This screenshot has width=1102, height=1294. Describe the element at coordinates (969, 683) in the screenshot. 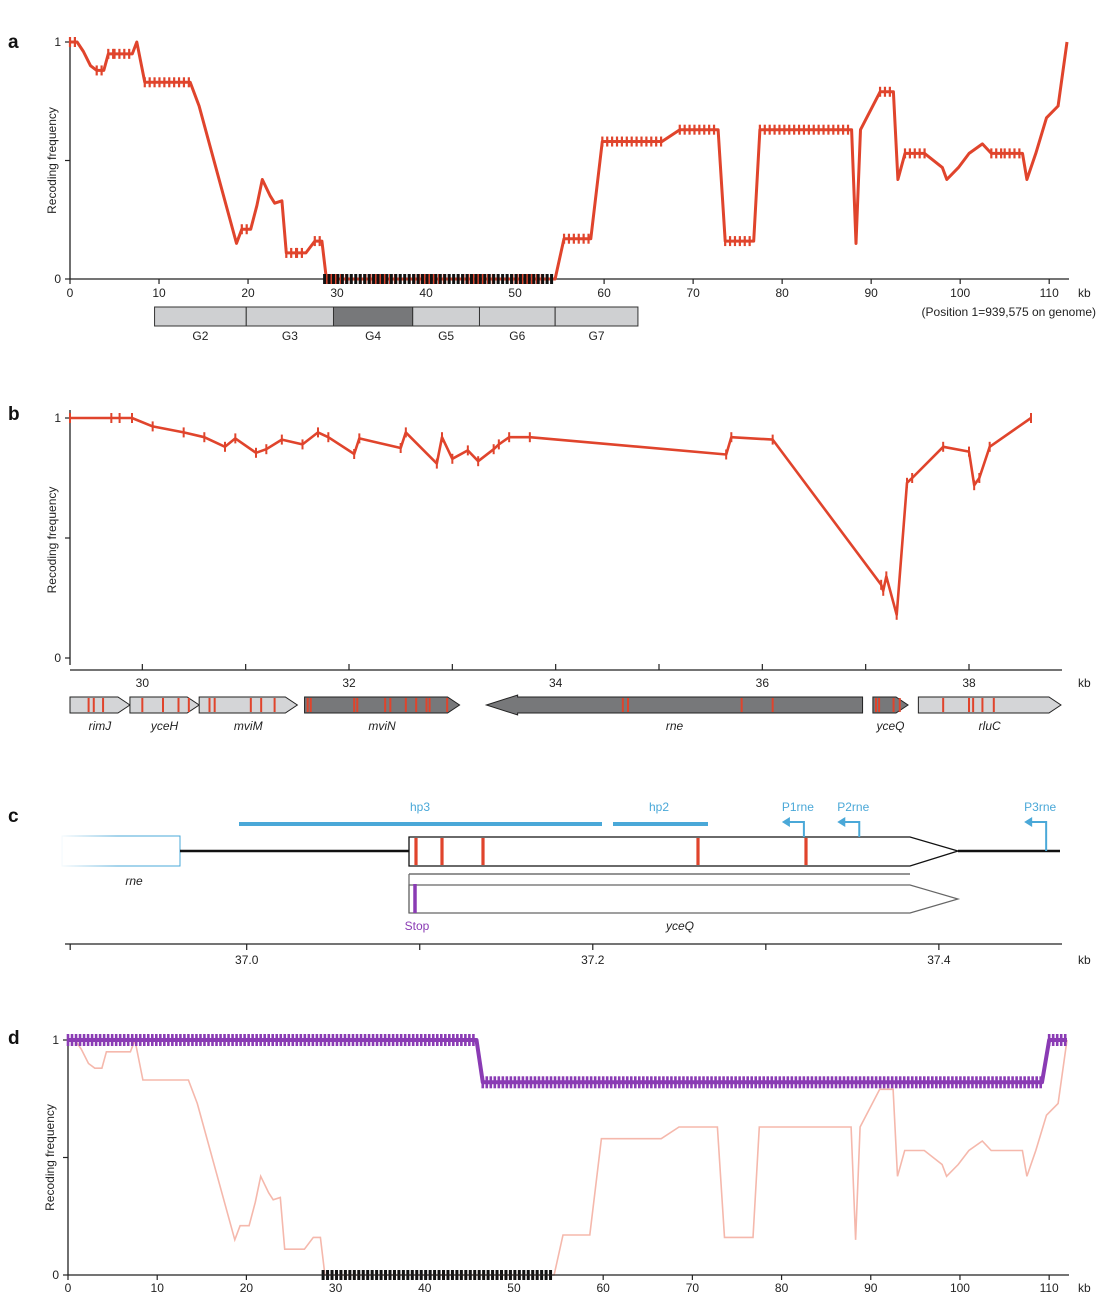

I see `x-tick-label: 38` at that location.